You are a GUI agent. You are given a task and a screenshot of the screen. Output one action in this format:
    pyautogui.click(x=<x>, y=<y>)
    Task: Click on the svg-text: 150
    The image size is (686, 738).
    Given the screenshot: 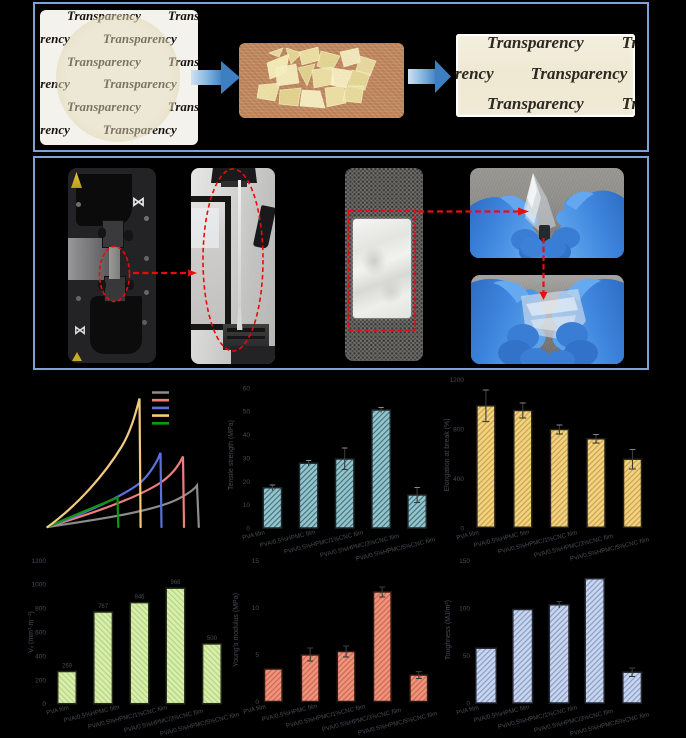 What is the action you would take?
    pyautogui.click(x=464, y=561)
    